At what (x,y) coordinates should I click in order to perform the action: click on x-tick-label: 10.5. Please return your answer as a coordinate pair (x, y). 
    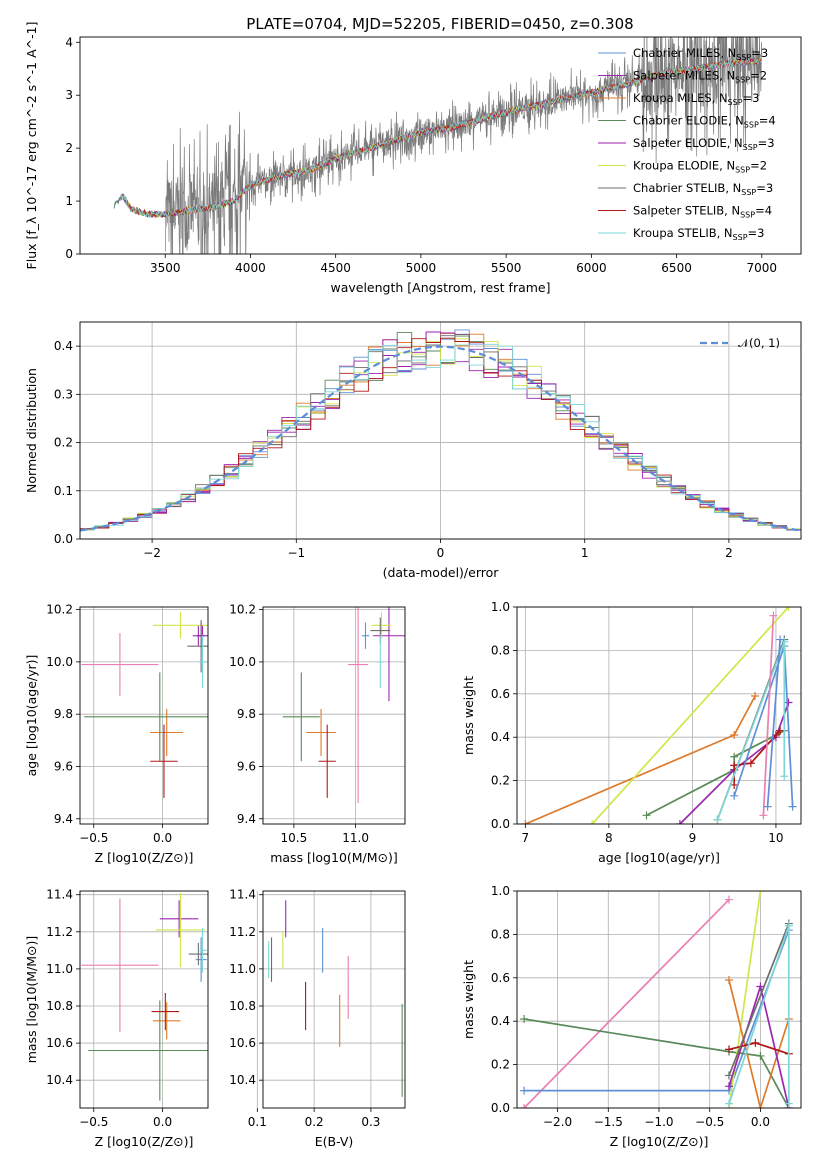
    Looking at the image, I should click on (294, 838).